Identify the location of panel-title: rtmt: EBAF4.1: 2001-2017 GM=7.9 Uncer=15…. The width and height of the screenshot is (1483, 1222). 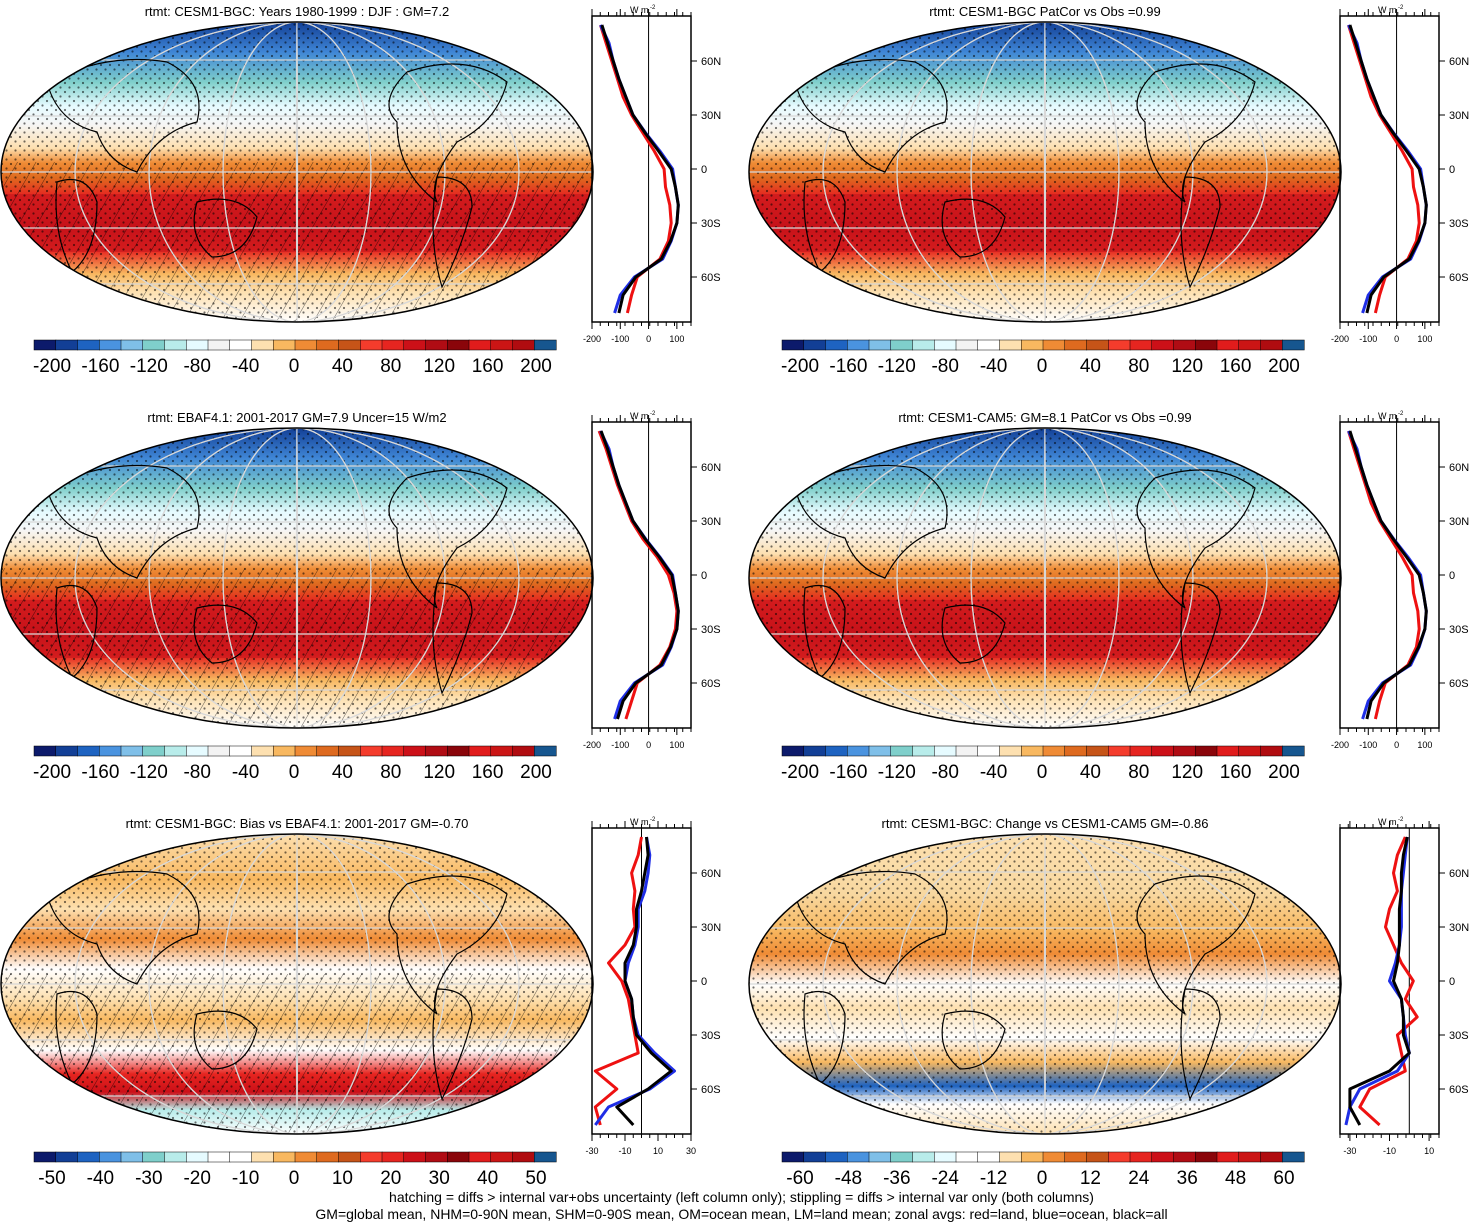
(296, 417).